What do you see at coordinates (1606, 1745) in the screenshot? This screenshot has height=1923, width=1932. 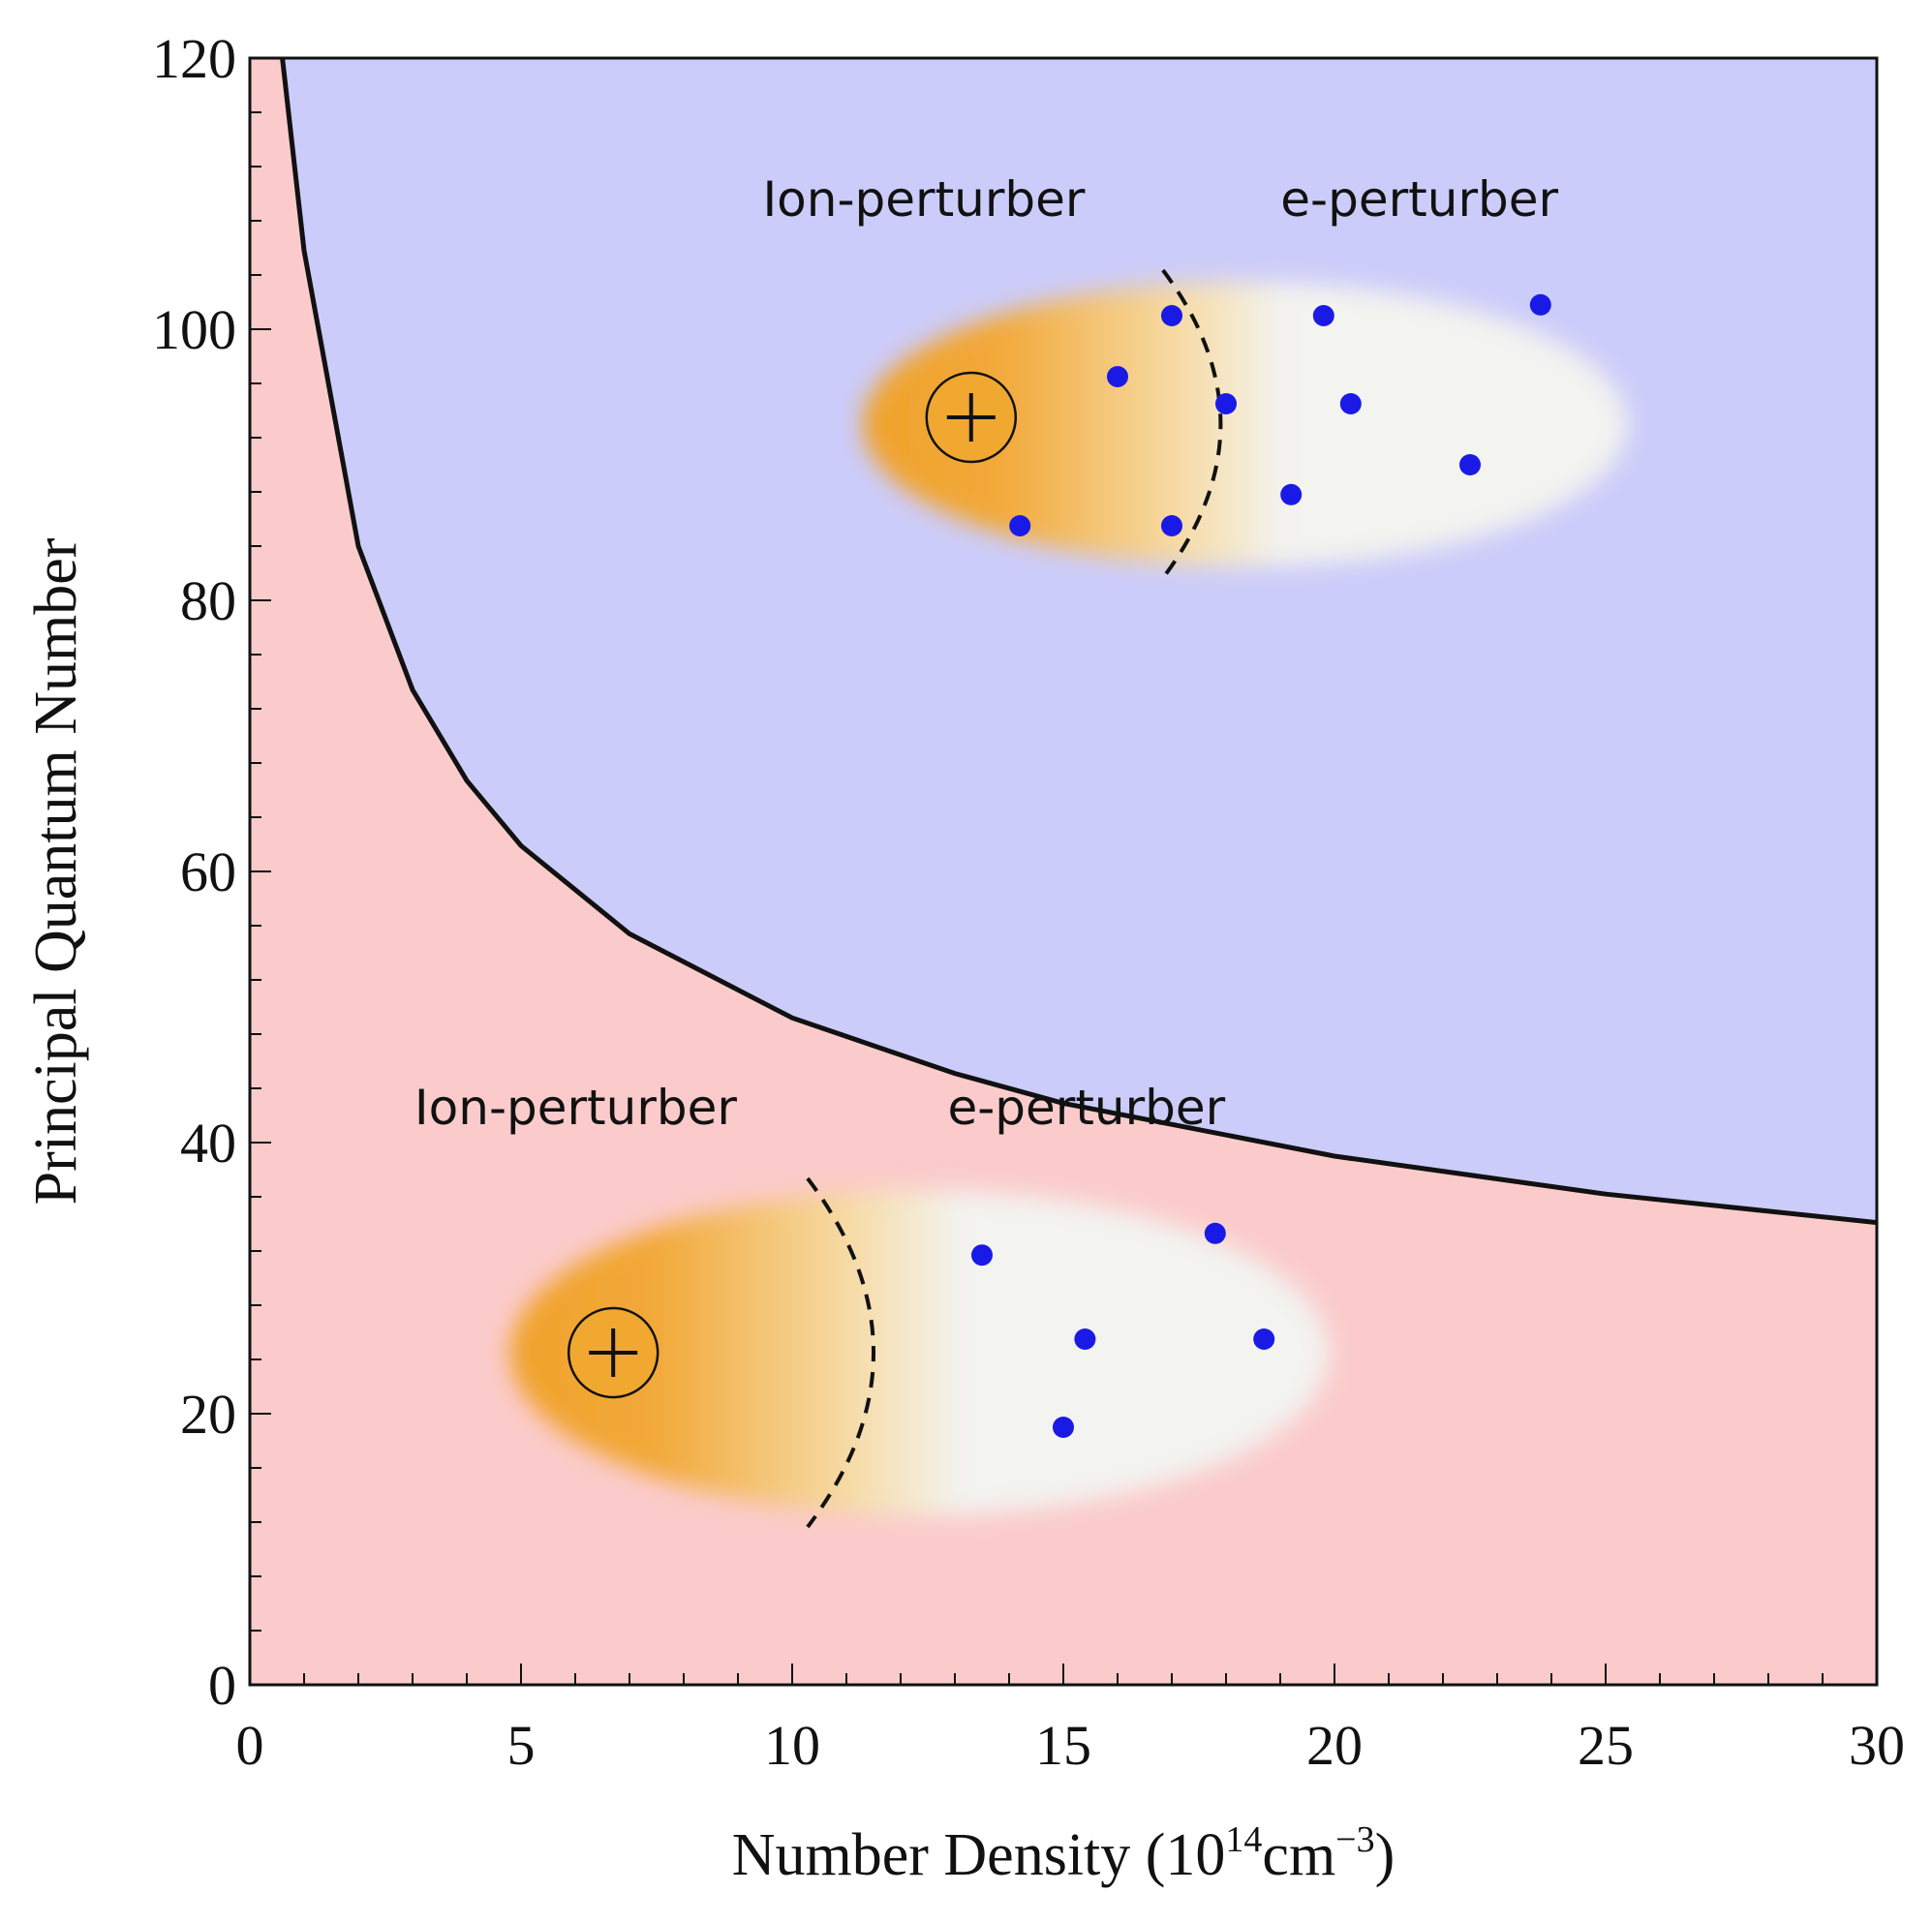 I see `x-tick-label: 25` at bounding box center [1606, 1745].